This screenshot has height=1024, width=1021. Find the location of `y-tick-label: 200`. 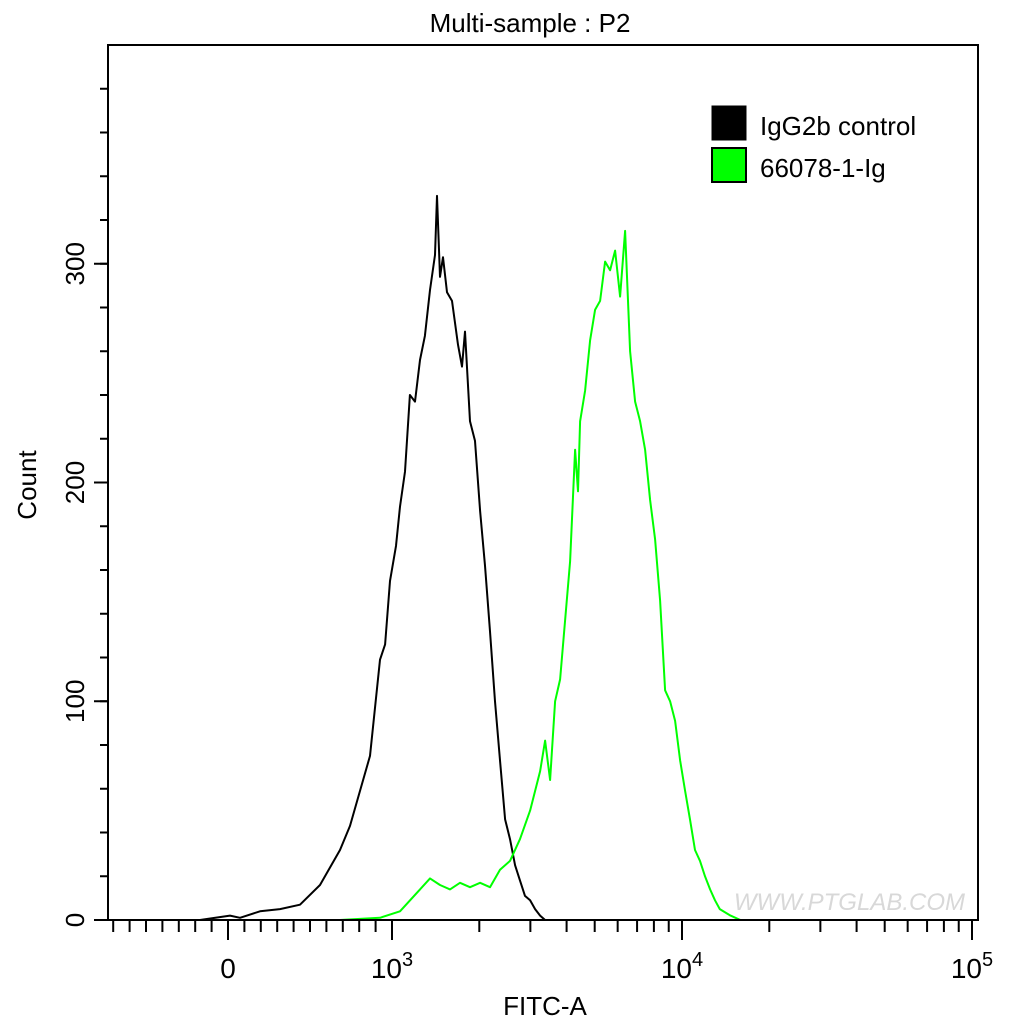

y-tick-label: 200 is located at coordinates (75, 482).